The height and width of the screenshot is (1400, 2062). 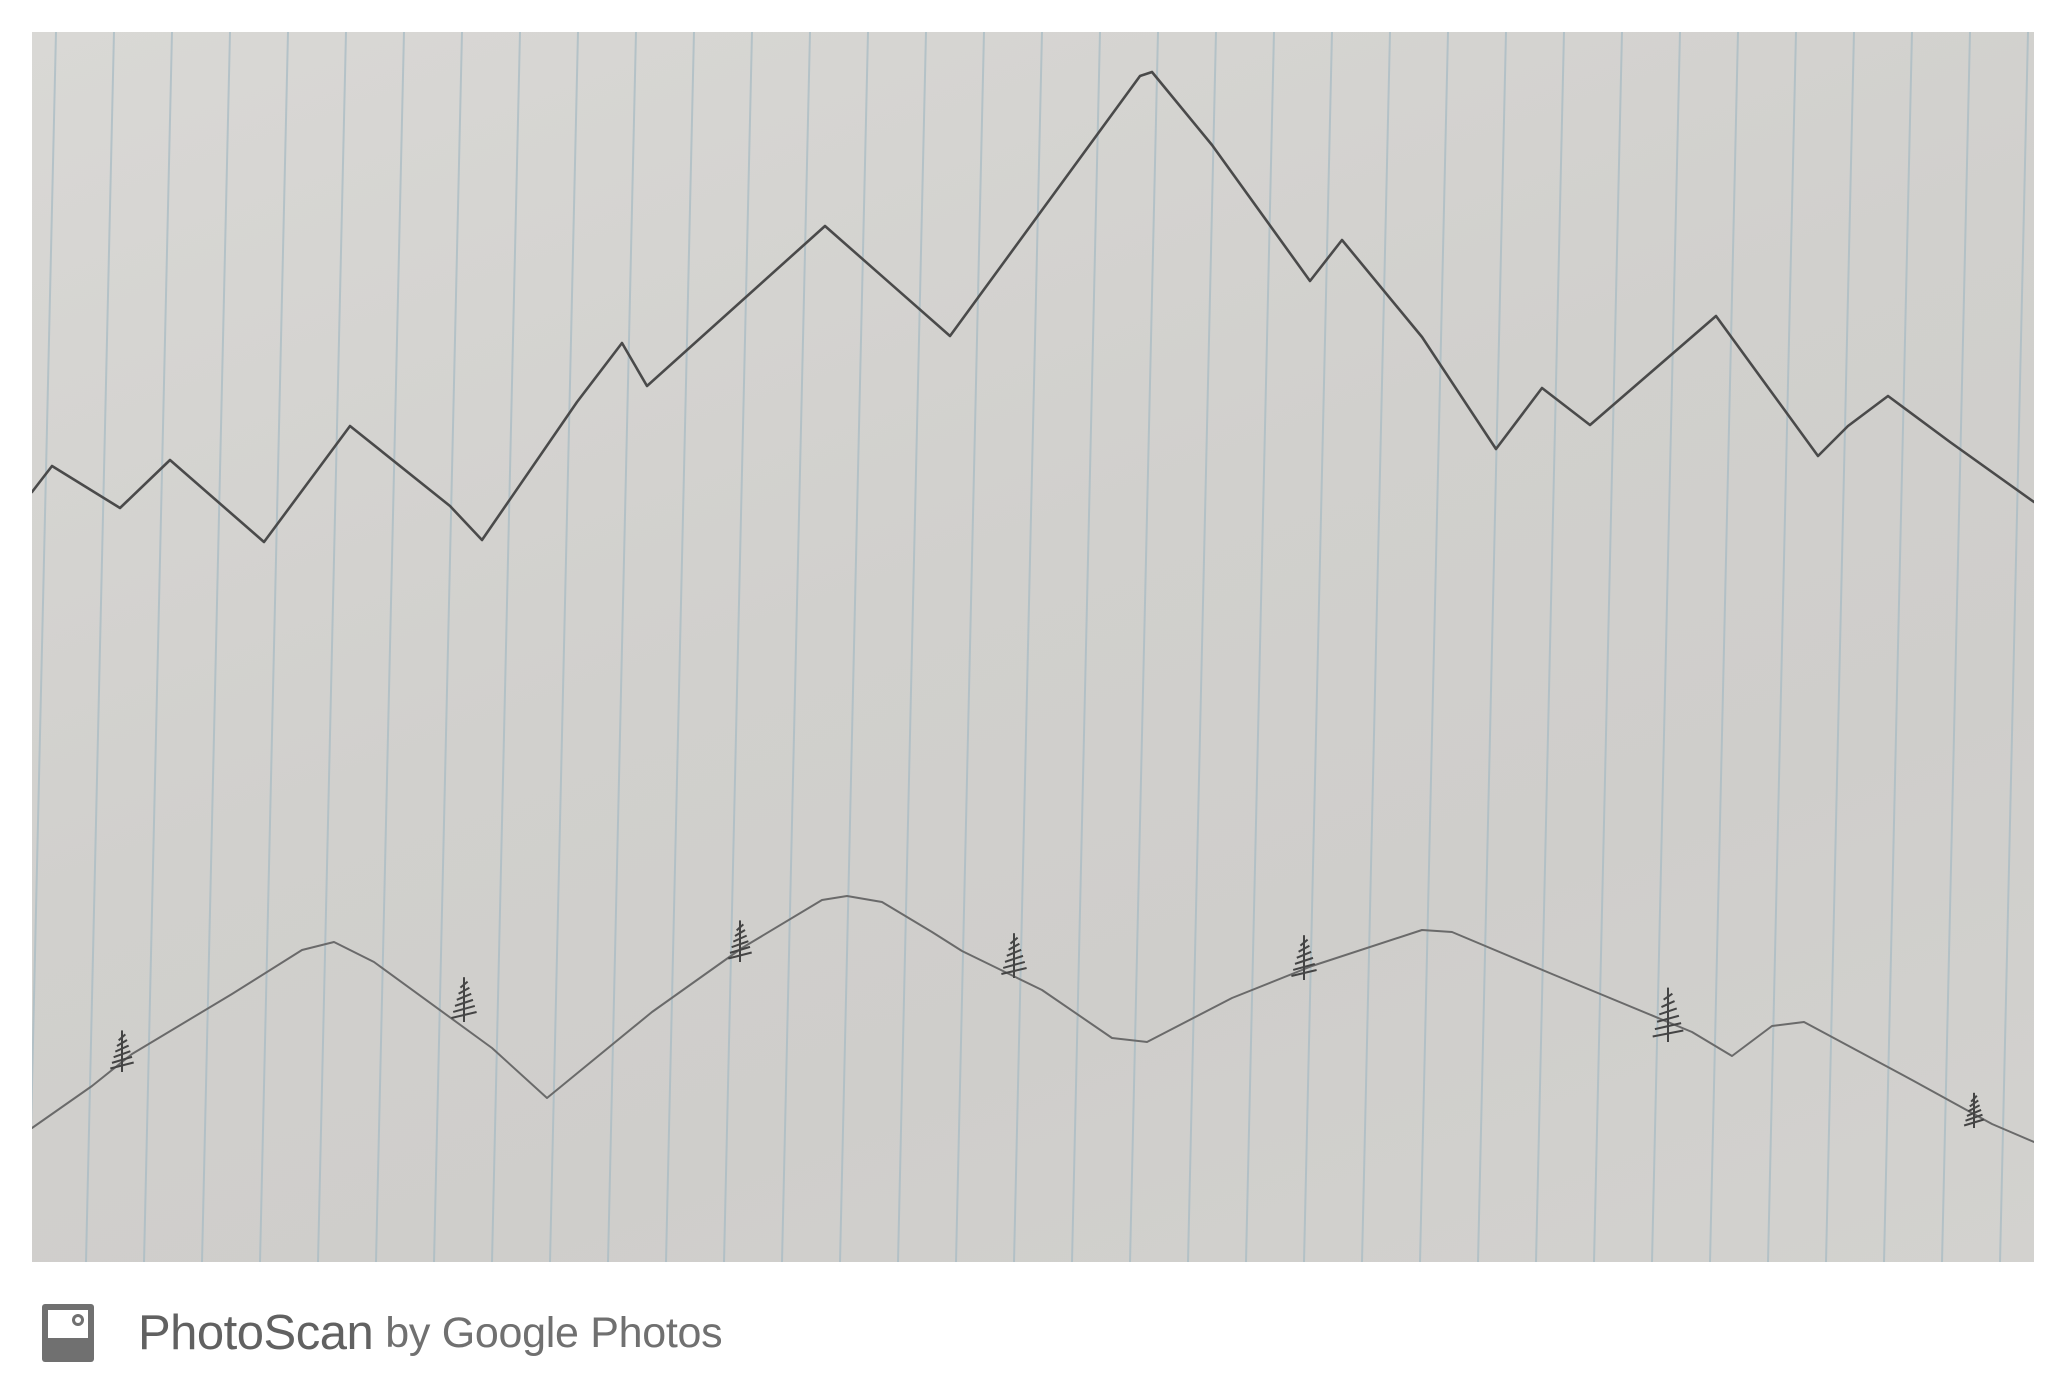 I want to click on pine-trees, so click(x=1047, y=1024).